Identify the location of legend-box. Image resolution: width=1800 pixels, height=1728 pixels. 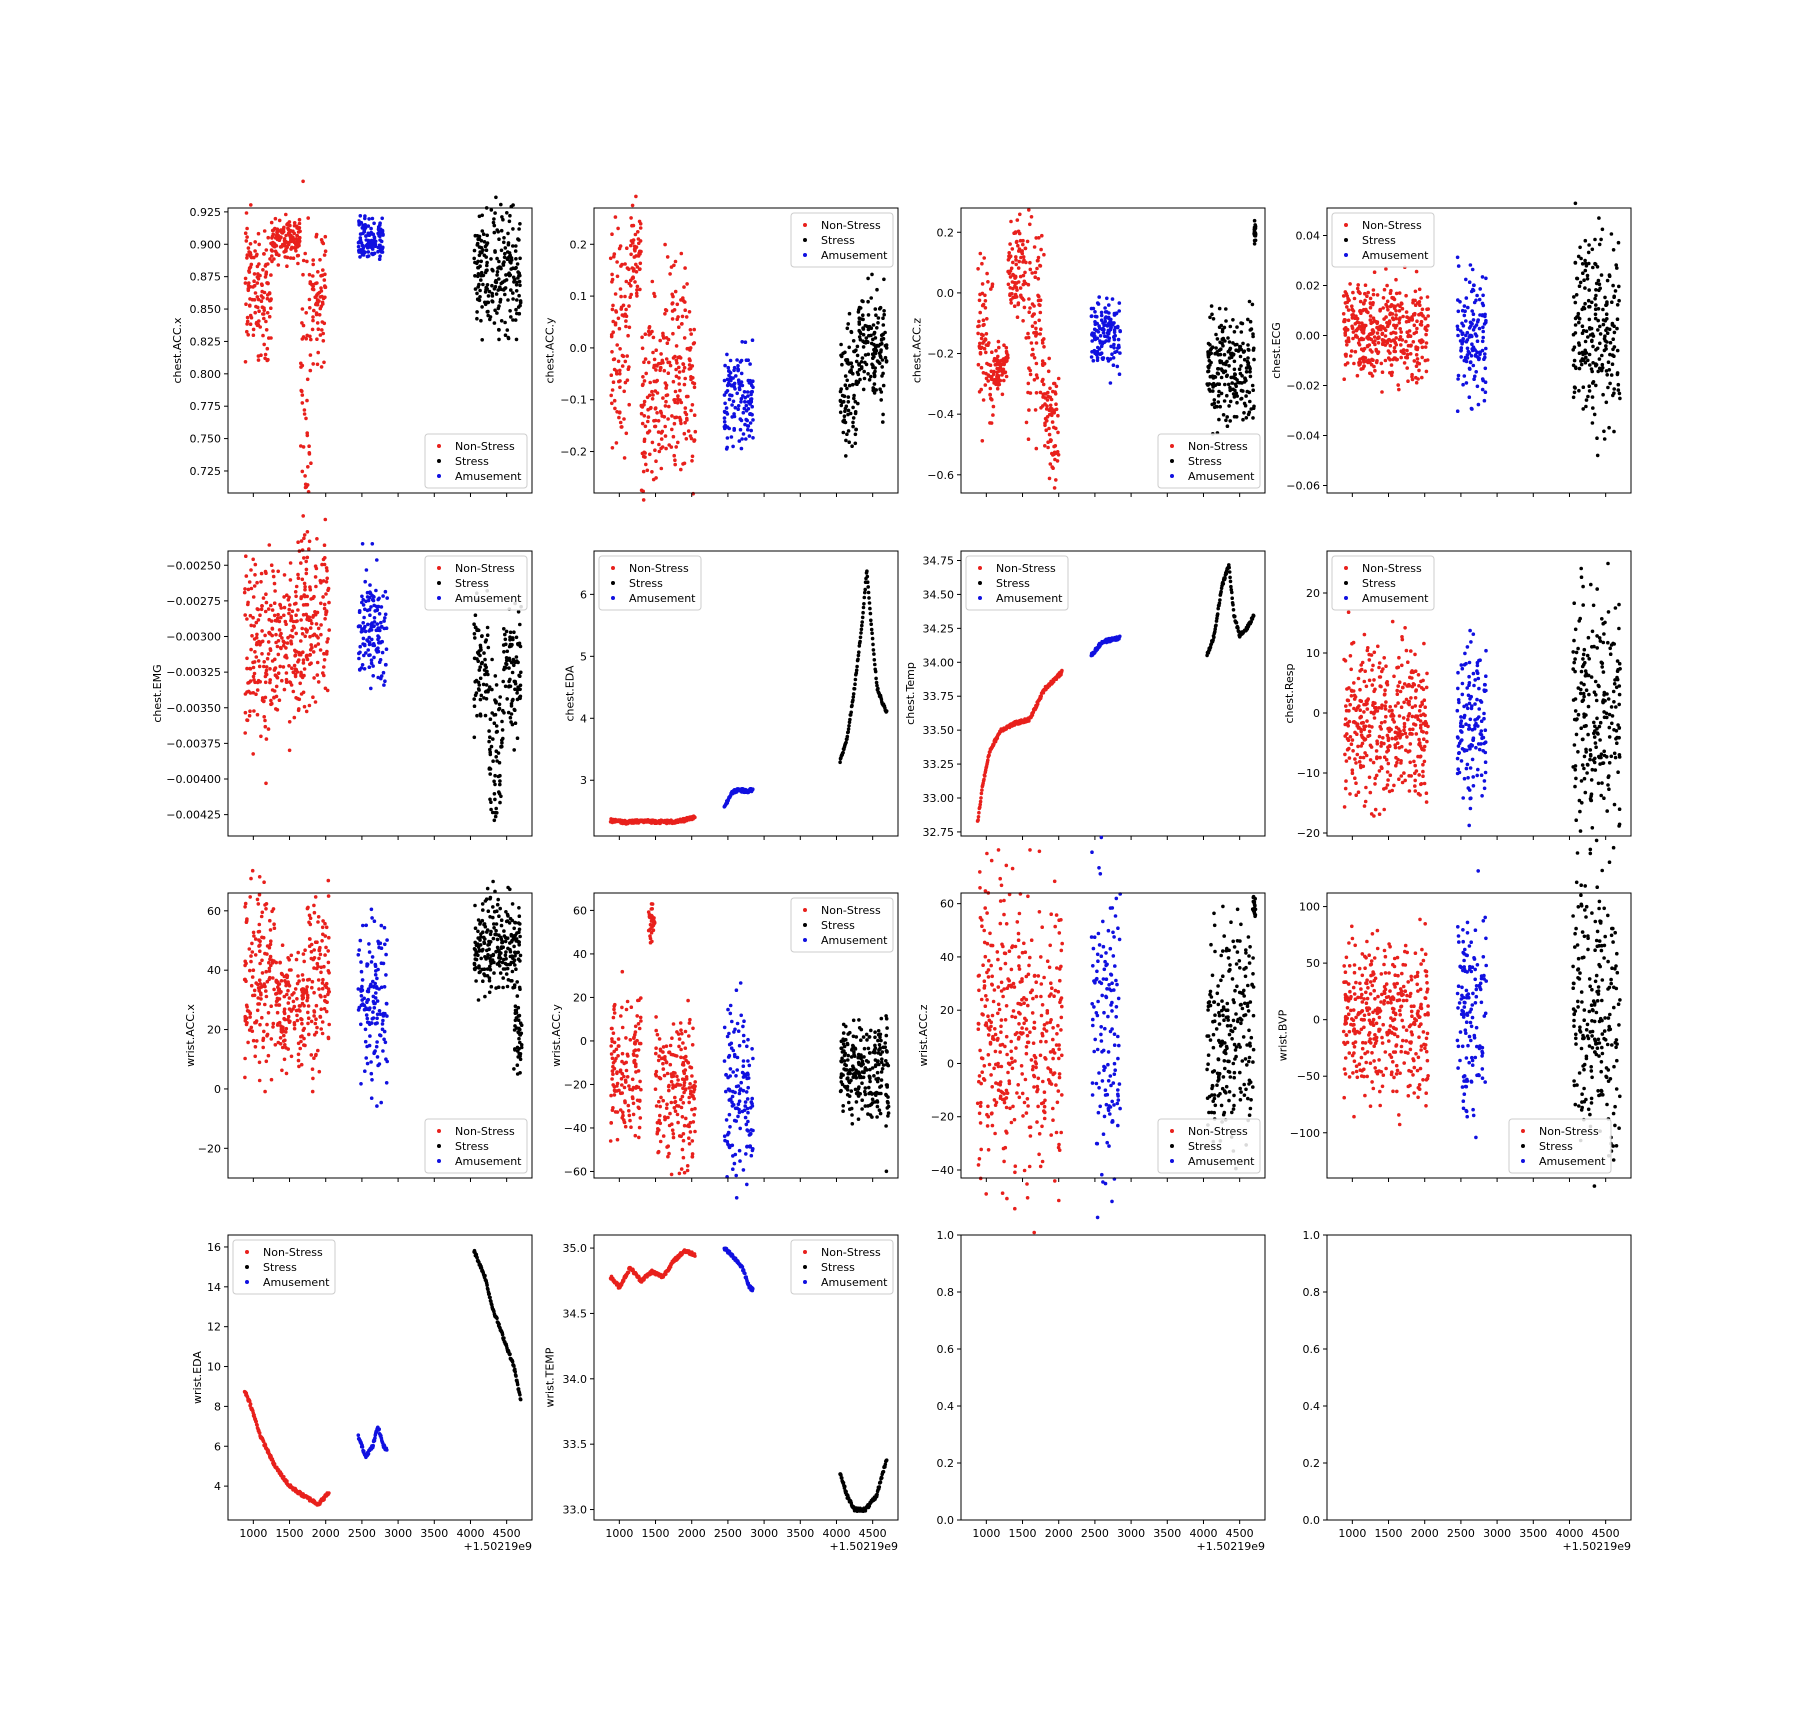
(476, 583).